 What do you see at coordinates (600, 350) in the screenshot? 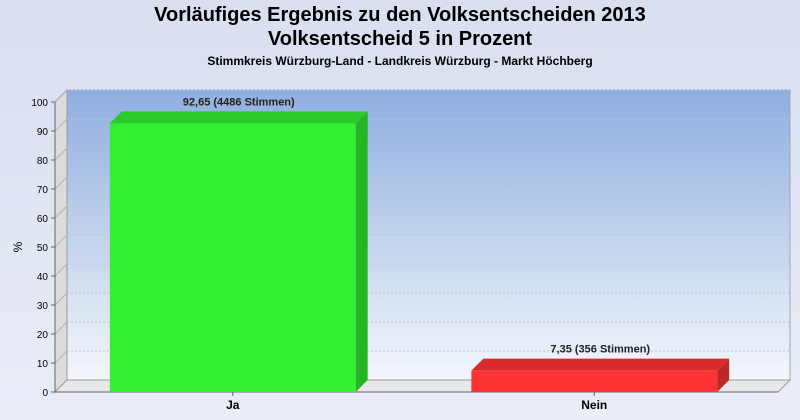
I see `data-label: 7,35 (356 Stimmen)` at bounding box center [600, 350].